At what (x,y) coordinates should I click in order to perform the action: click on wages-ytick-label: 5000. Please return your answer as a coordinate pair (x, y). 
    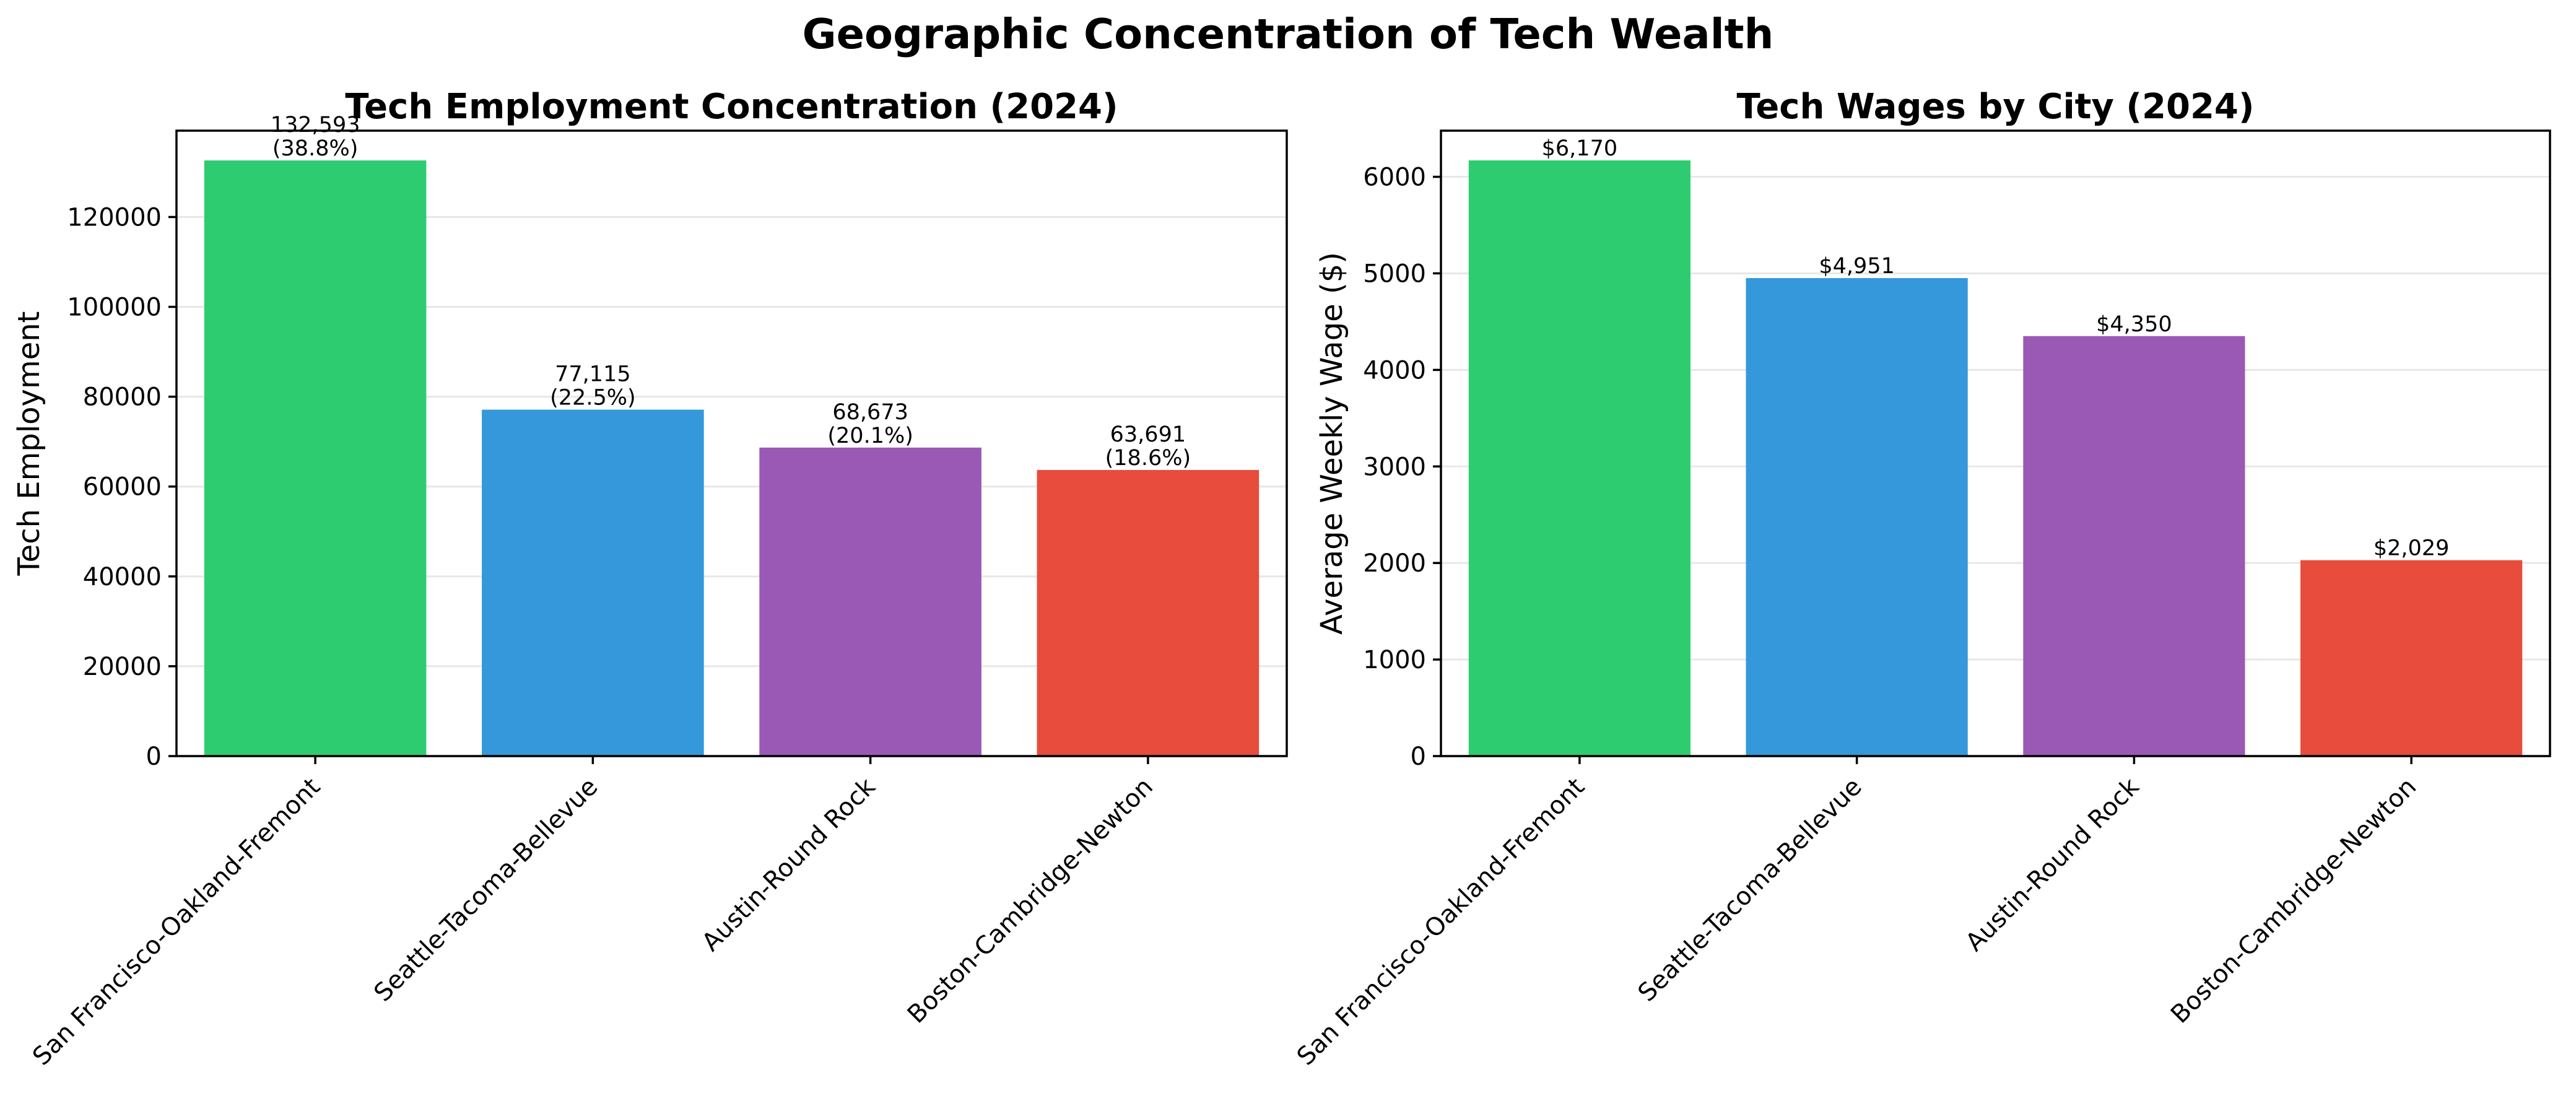
    Looking at the image, I should click on (1394, 273).